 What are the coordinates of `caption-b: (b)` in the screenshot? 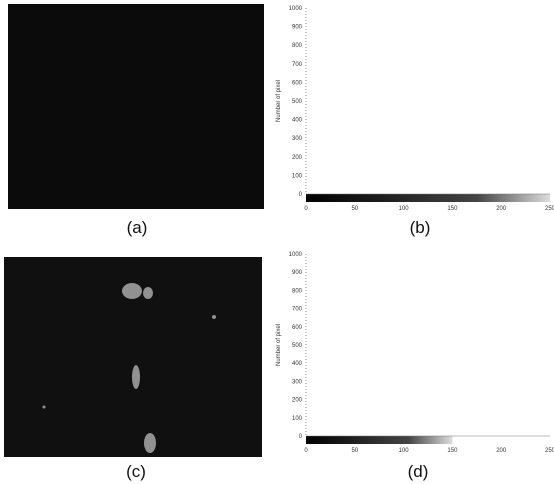 It's located at (420, 227).